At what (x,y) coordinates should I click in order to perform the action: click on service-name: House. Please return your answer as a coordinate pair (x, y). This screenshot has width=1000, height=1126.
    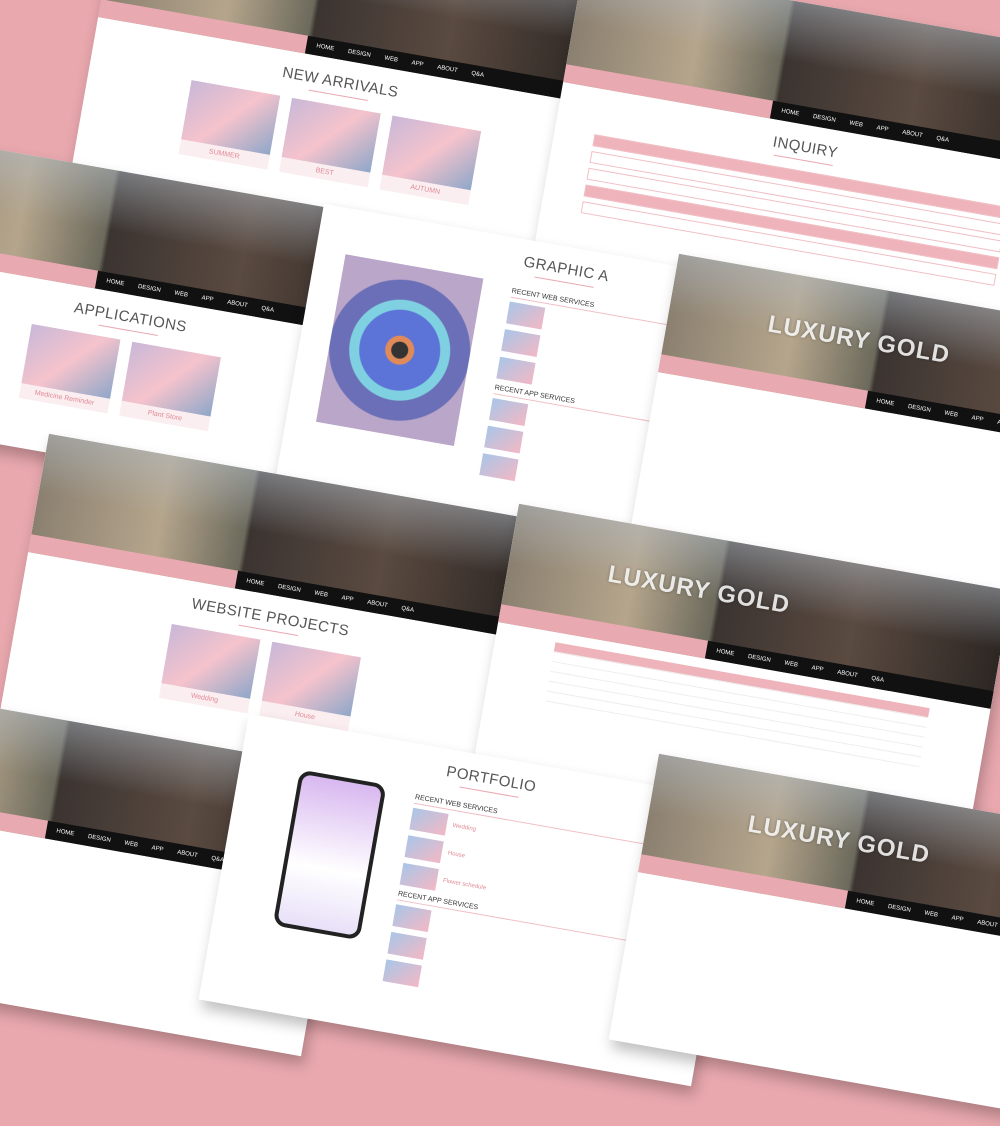
    Looking at the image, I should click on (456, 855).